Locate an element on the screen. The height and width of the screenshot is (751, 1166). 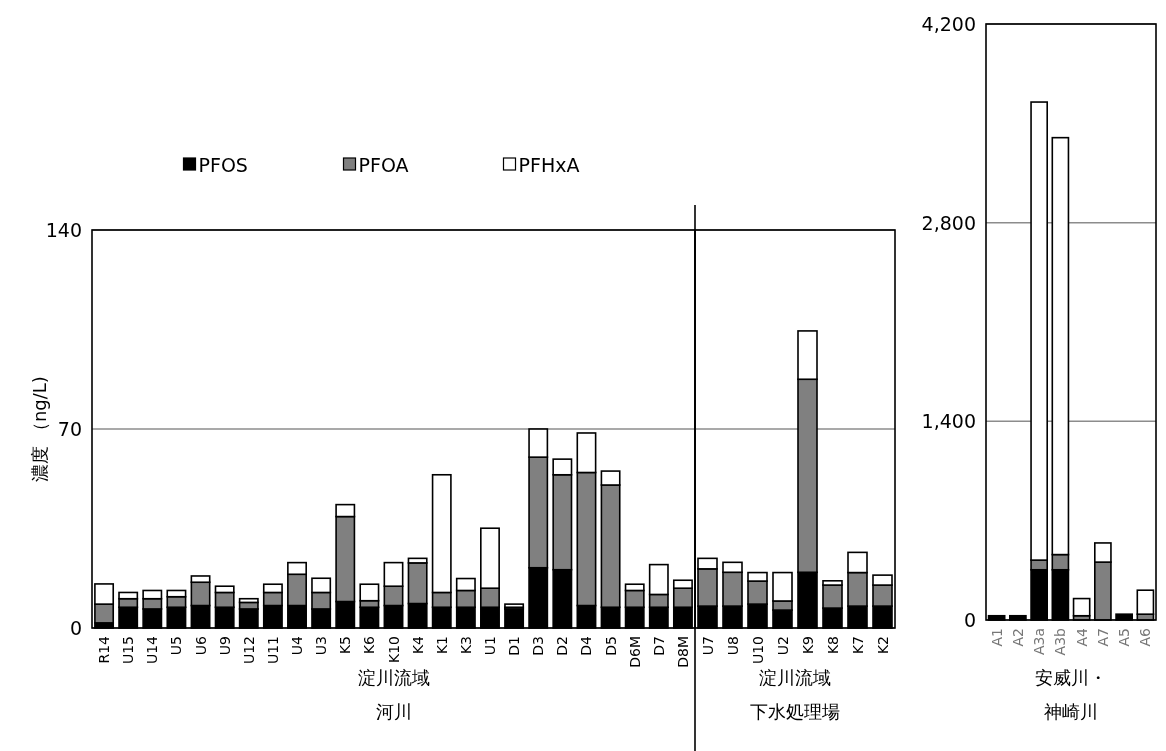
legend-label: PFOS is located at coordinates (223, 165).